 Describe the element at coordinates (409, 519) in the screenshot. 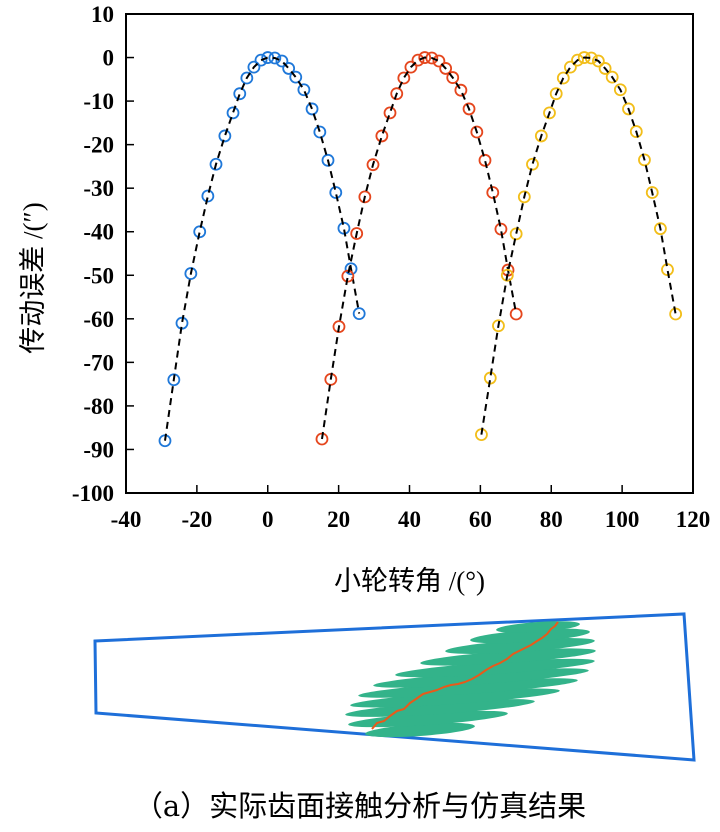

I see `x-tick-label: 40` at that location.